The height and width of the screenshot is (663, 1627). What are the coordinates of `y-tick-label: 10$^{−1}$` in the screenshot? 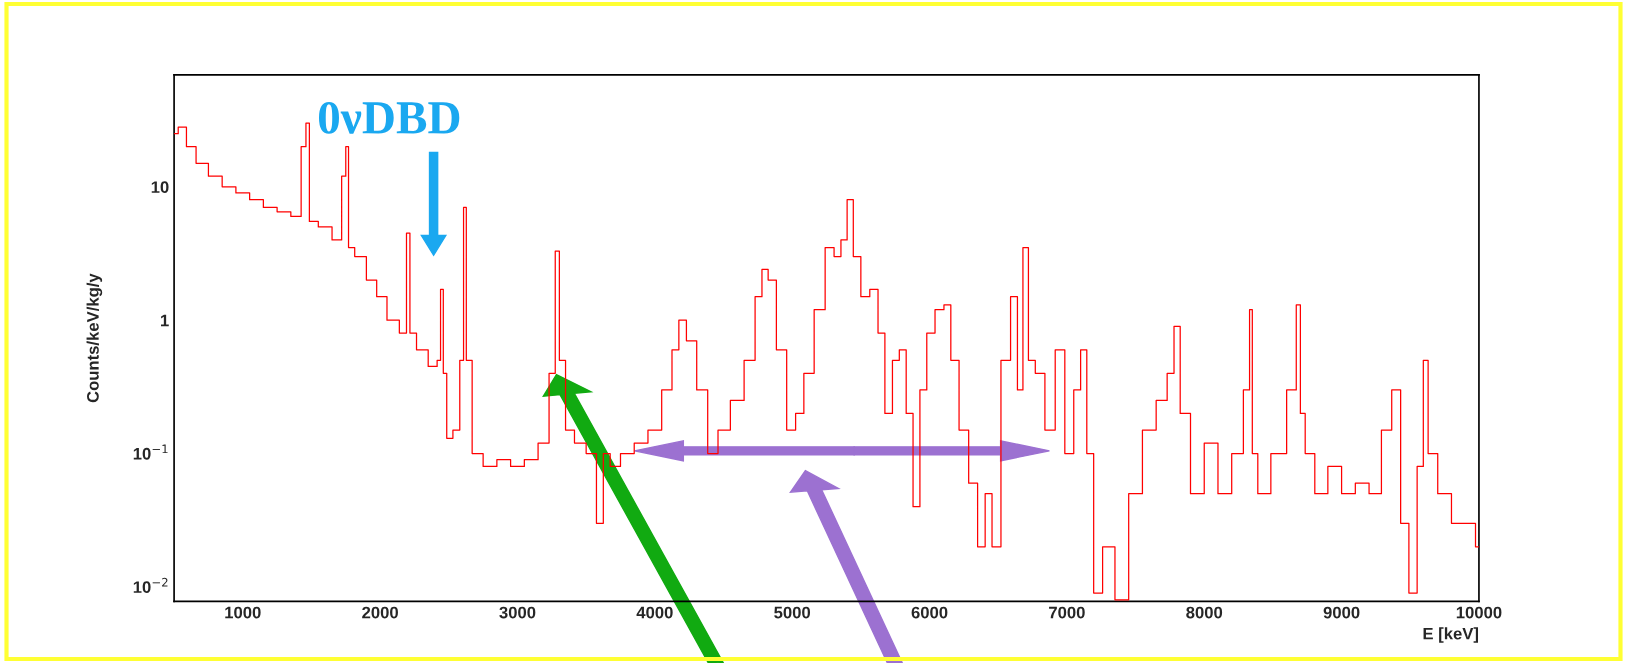 It's located at (150, 452).